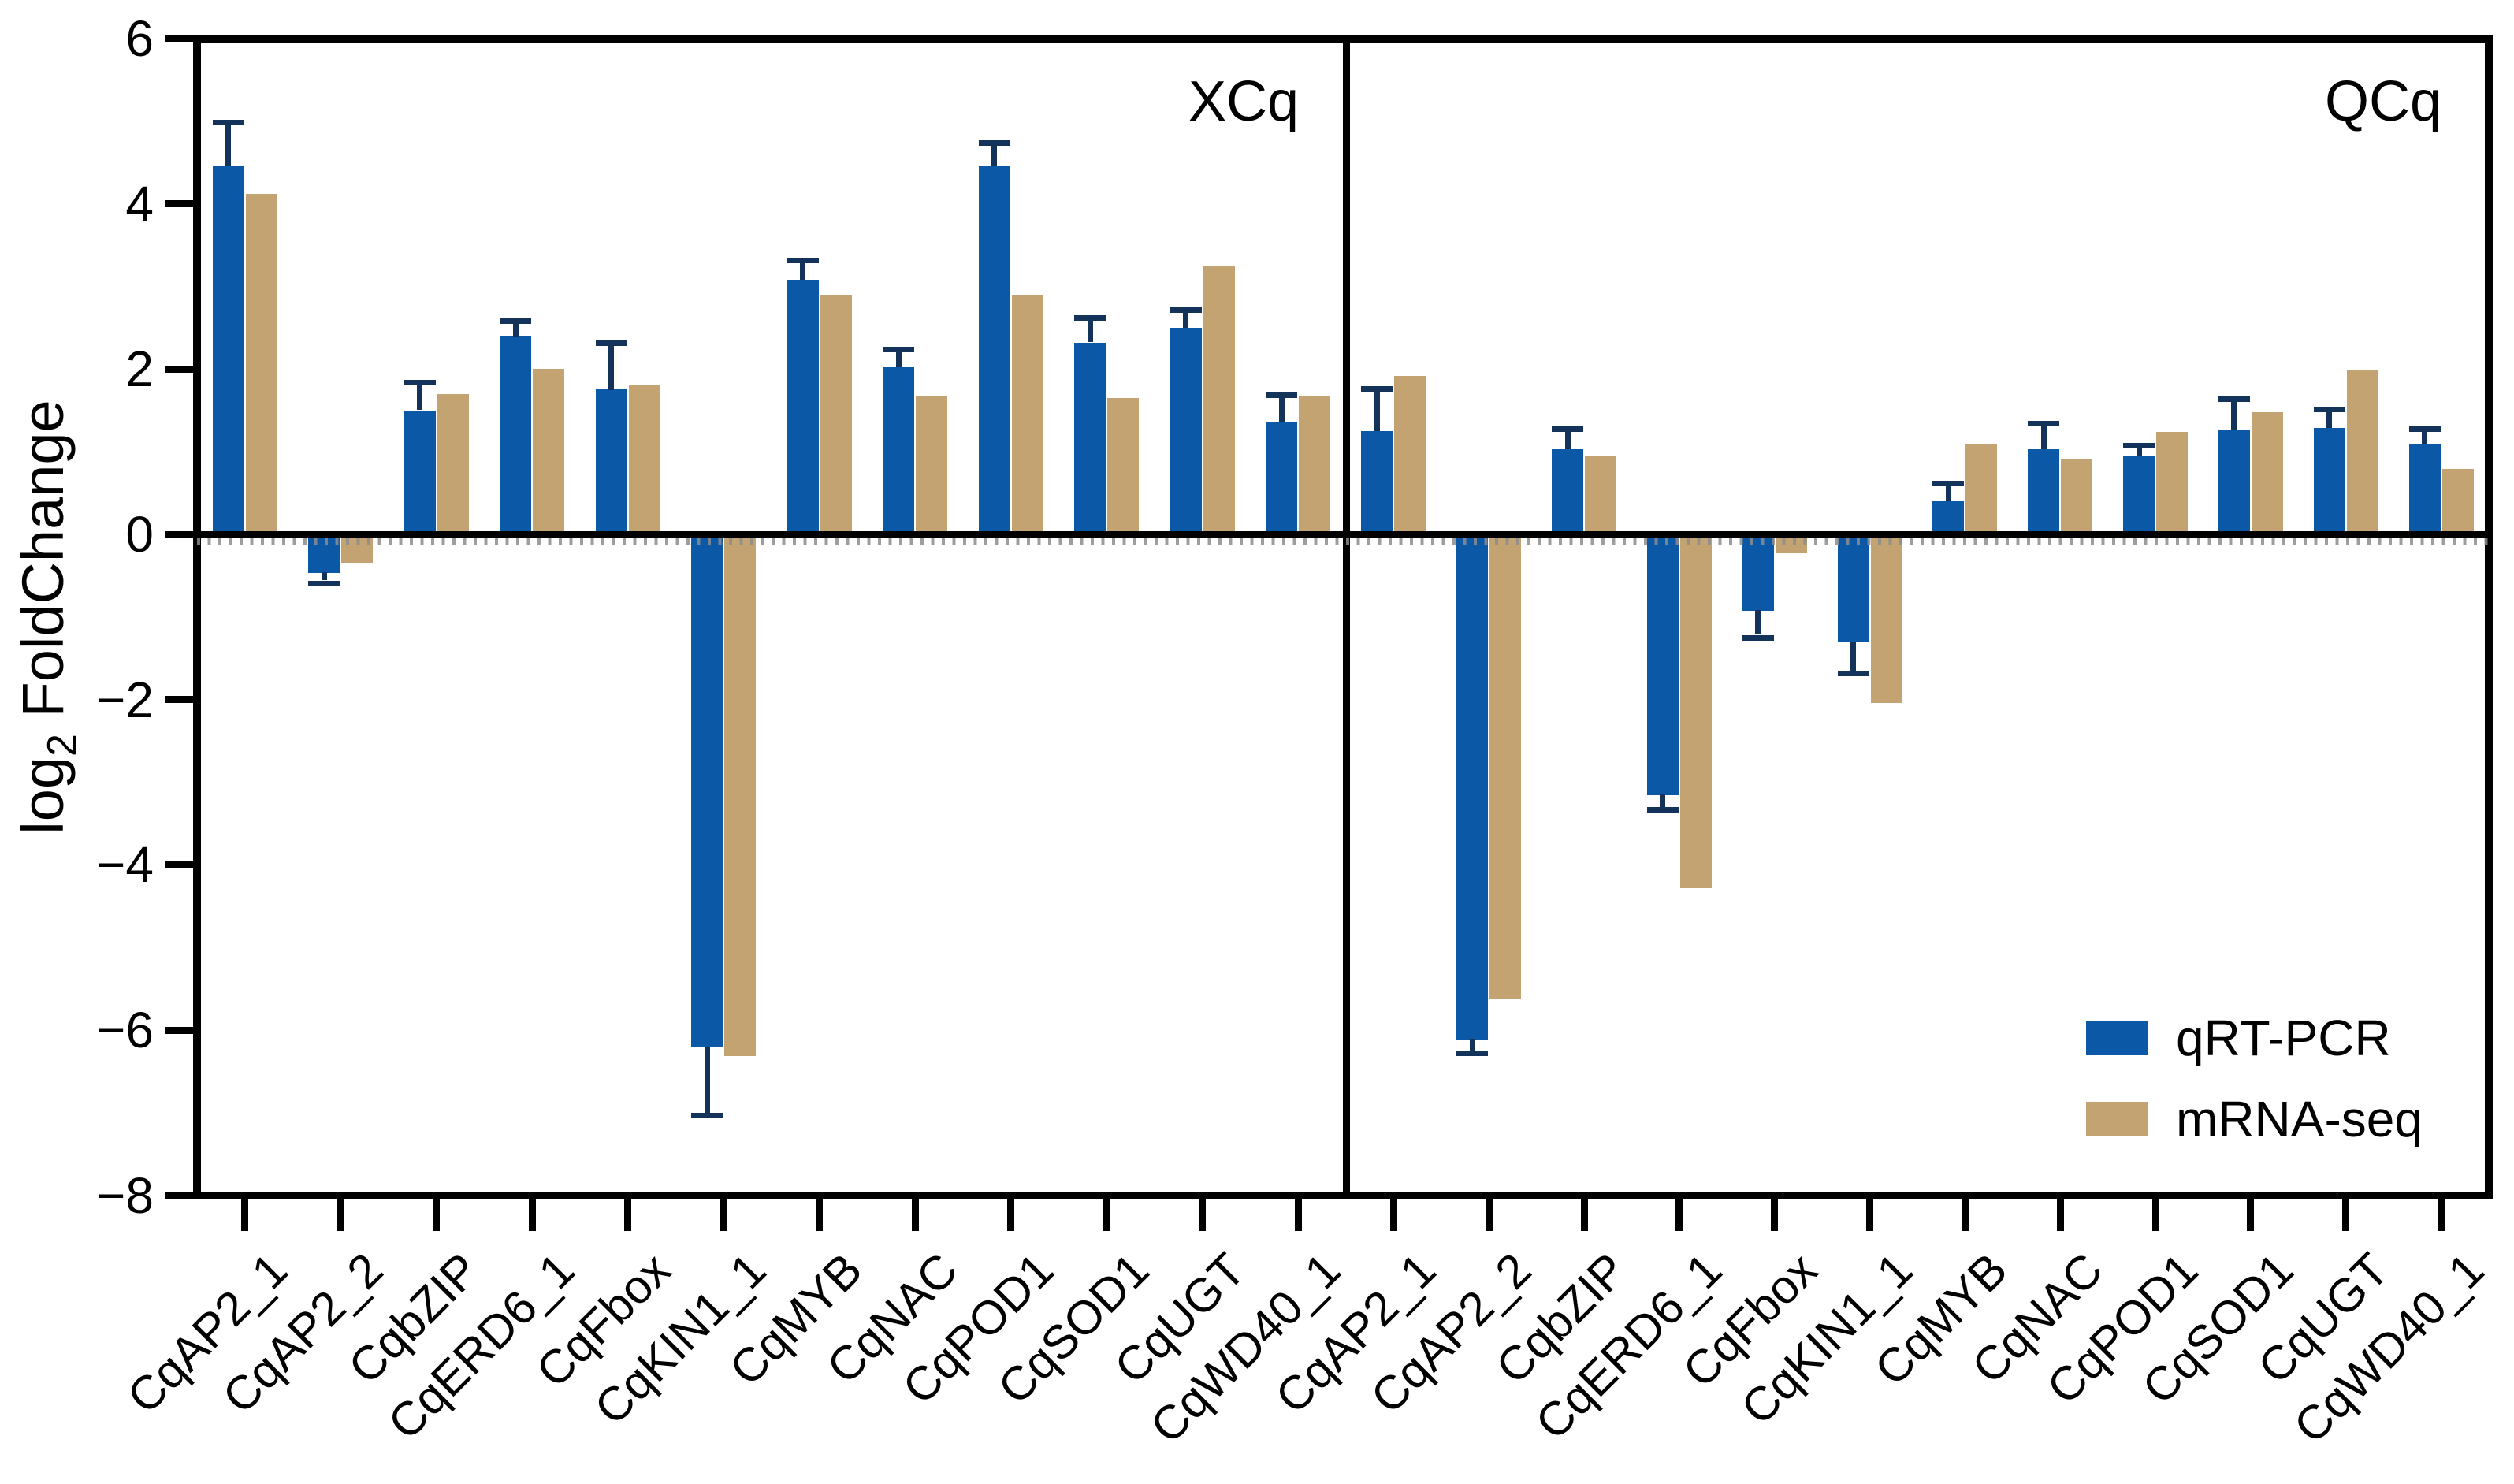  Describe the element at coordinates (139, 204) in the screenshot. I see `y-tick-label: 4` at that location.